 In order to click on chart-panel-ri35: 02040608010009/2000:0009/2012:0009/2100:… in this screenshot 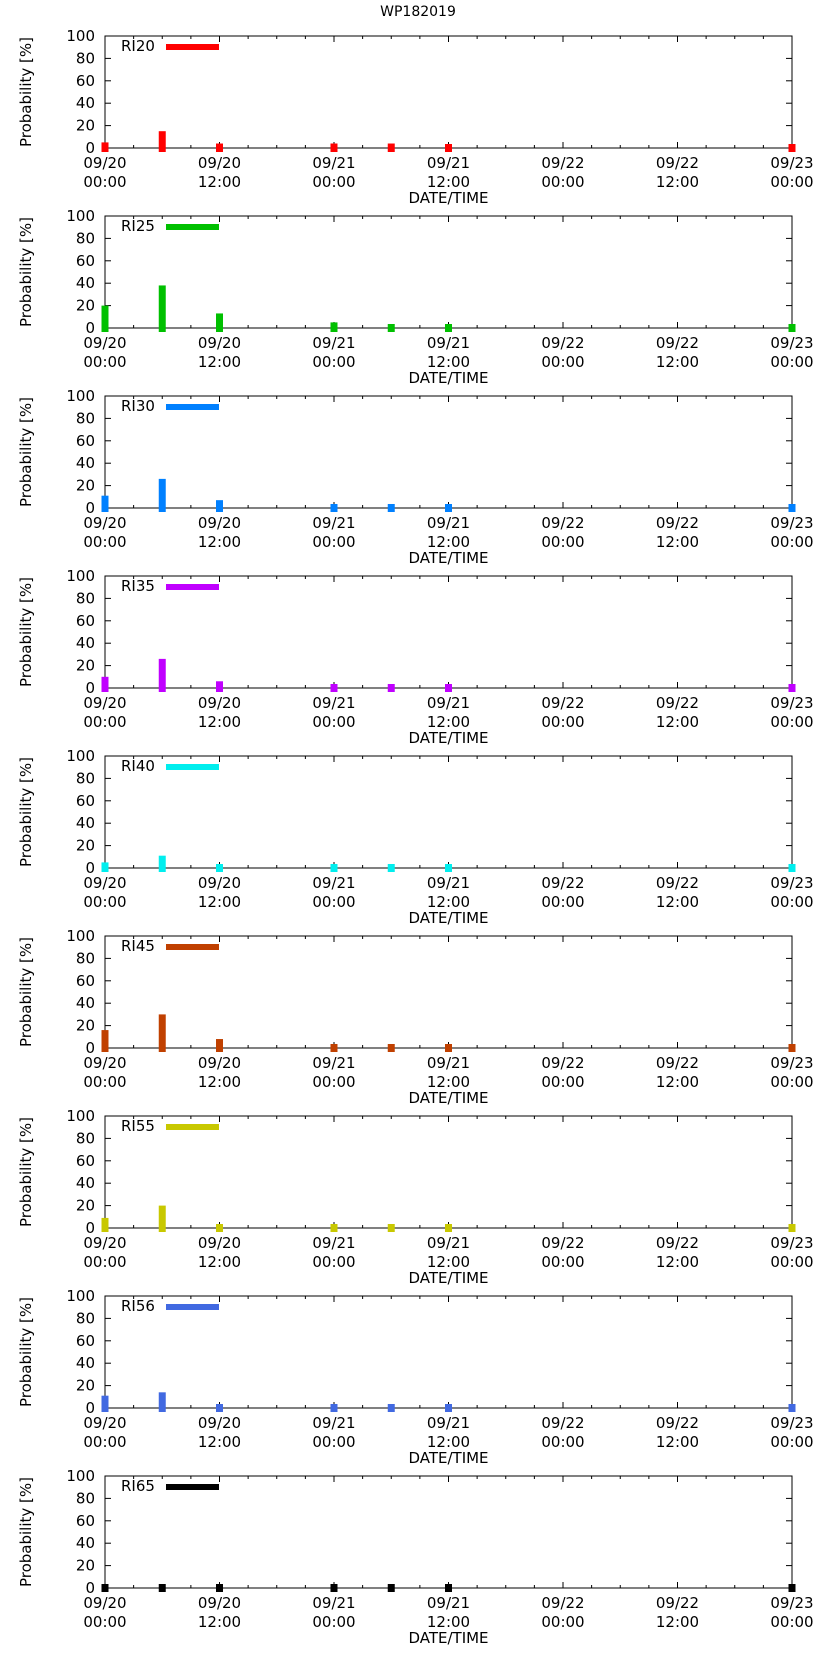, I will do `click(415, 657)`.